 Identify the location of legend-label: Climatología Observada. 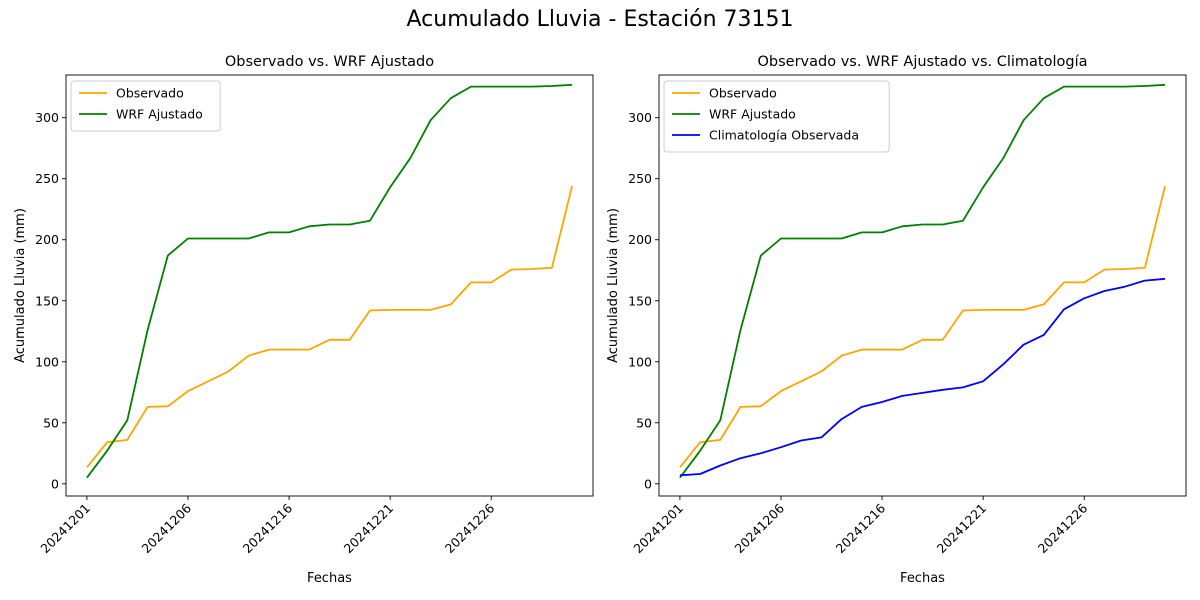
(784, 135).